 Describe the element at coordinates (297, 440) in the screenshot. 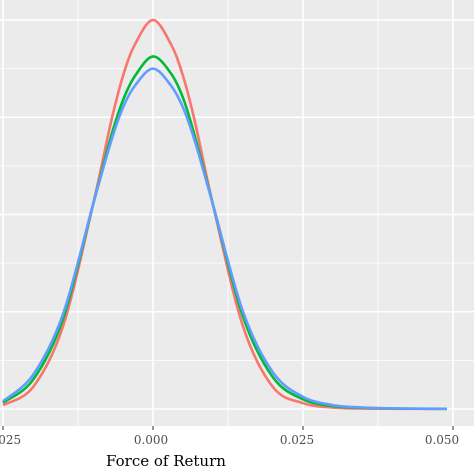

I see `x-tick-label-3: 0.025` at that location.